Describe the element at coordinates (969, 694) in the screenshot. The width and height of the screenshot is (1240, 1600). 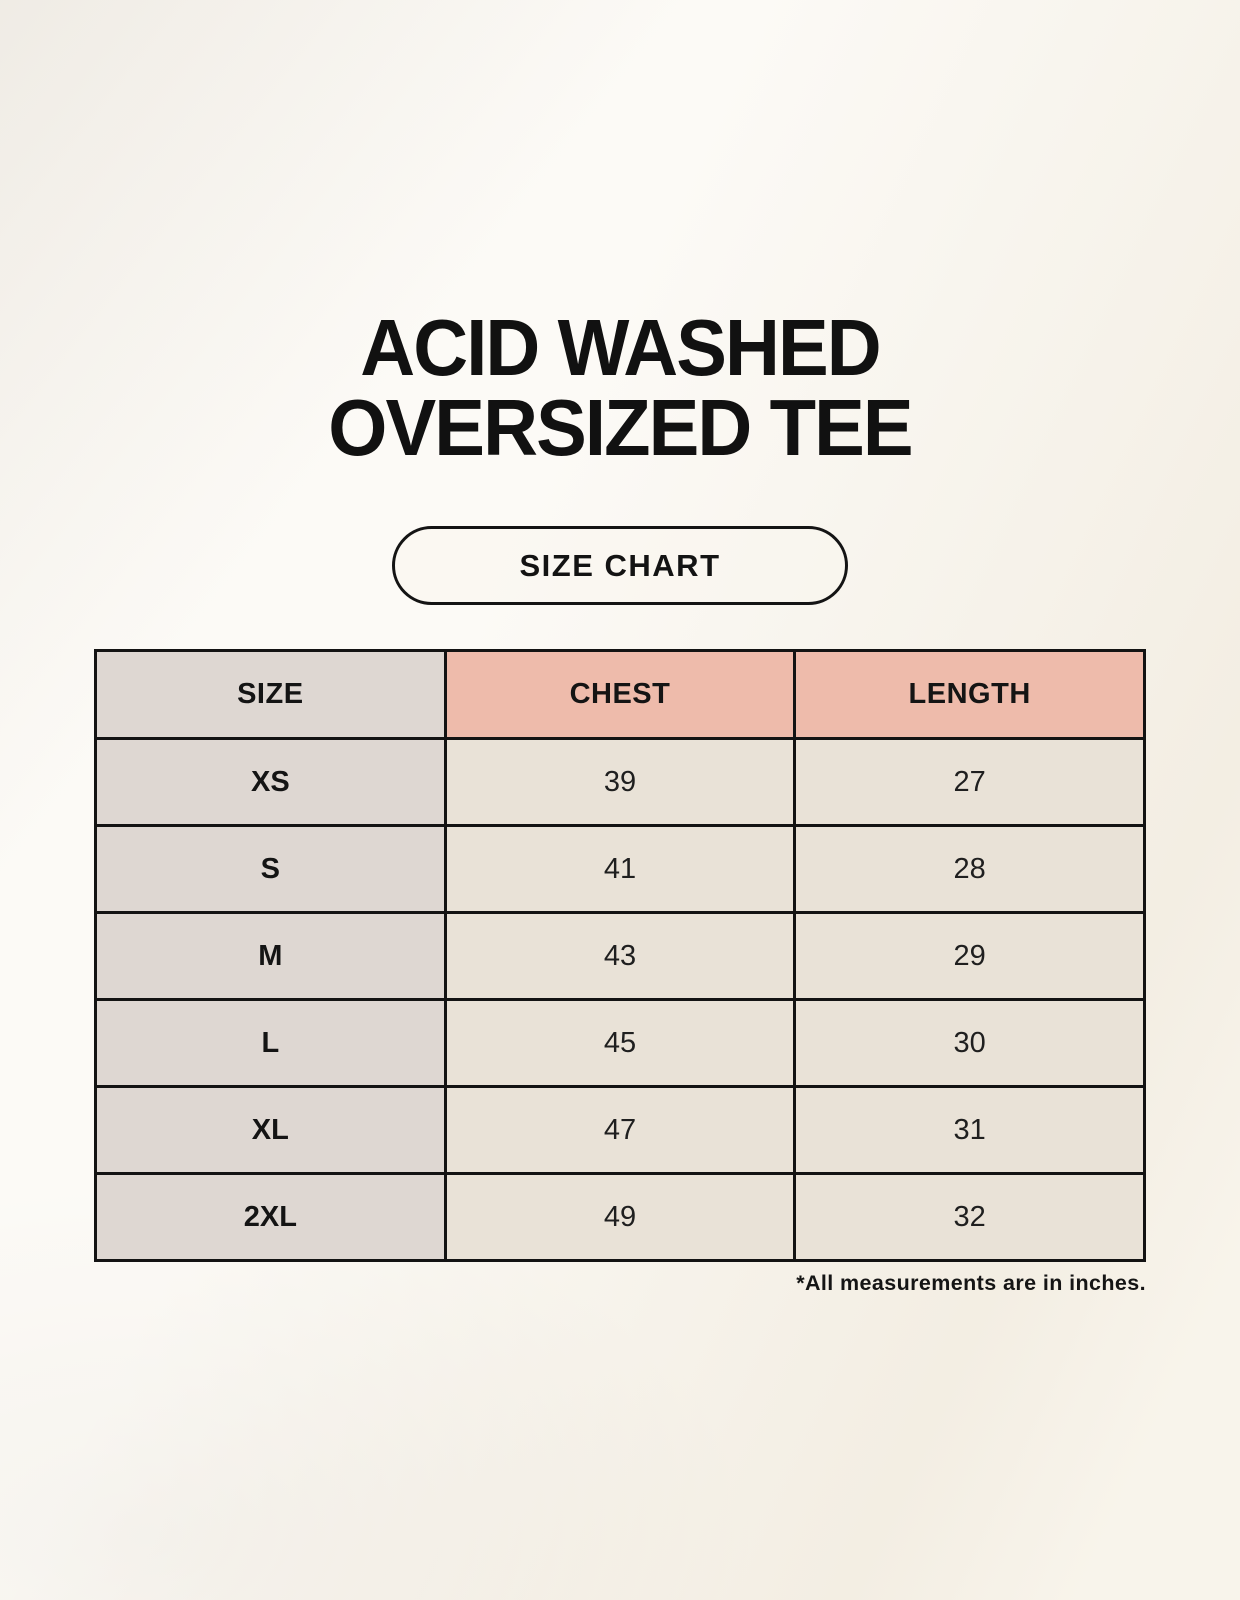
I see `column-header-length: LENGTH` at that location.